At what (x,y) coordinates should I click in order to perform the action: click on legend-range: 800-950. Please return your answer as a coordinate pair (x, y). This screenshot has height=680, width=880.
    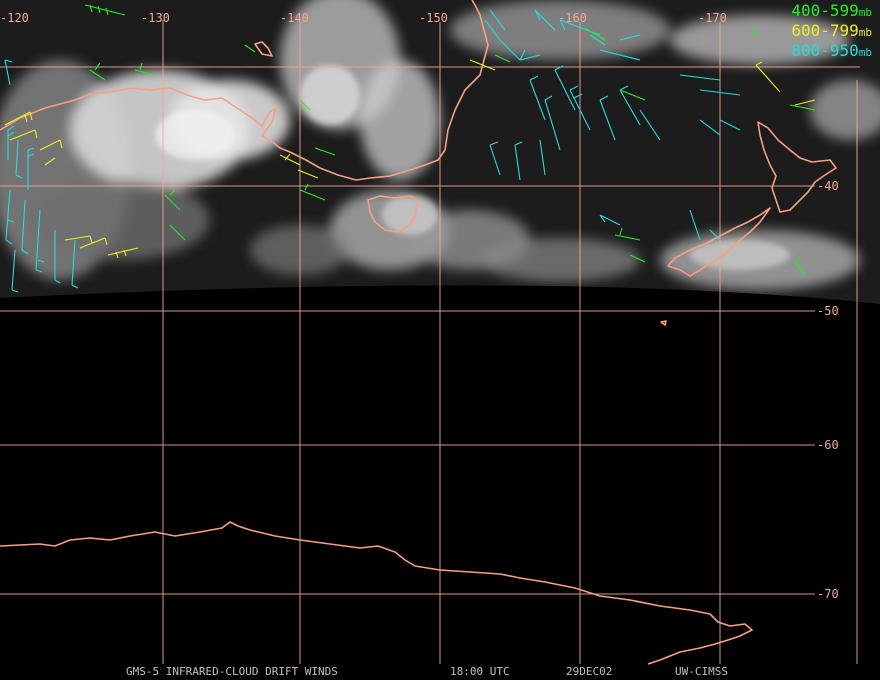
    Looking at the image, I should click on (825, 50).